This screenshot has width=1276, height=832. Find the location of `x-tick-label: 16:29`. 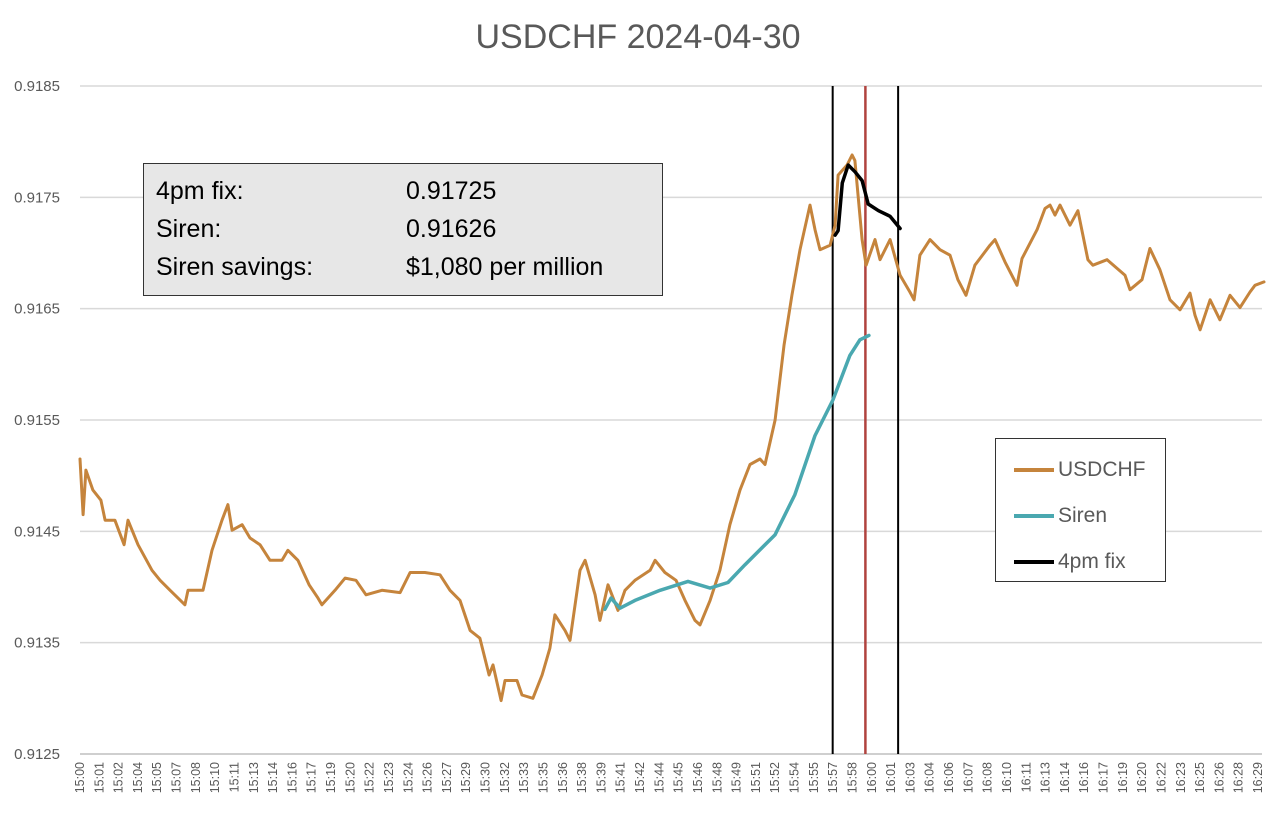

x-tick-label: 16:29 is located at coordinates (1258, 777).